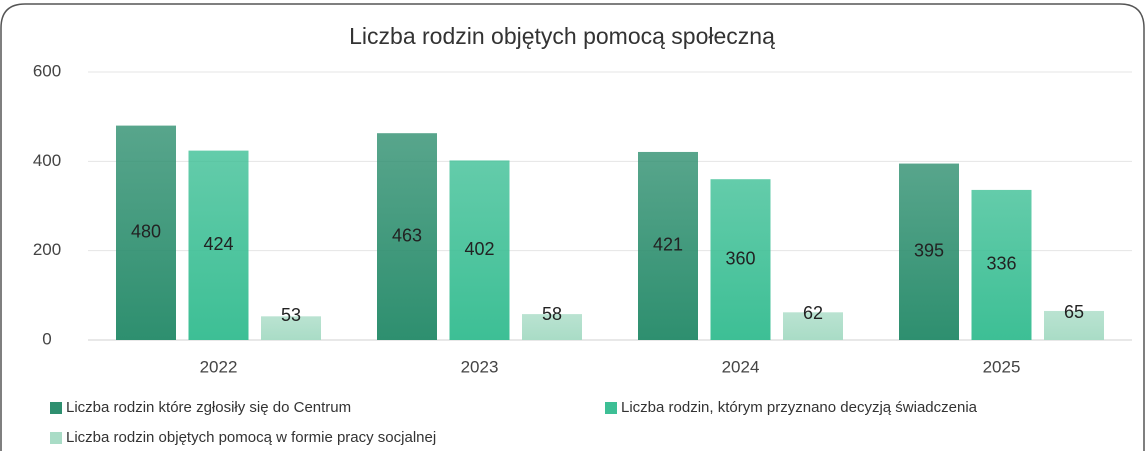 This screenshot has height=451, width=1145. I want to click on y-tick-label: 400, so click(47, 160).